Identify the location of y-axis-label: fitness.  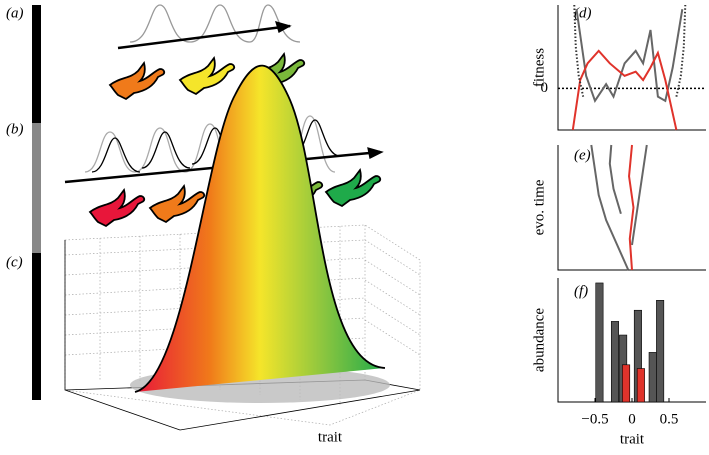
(539, 67).